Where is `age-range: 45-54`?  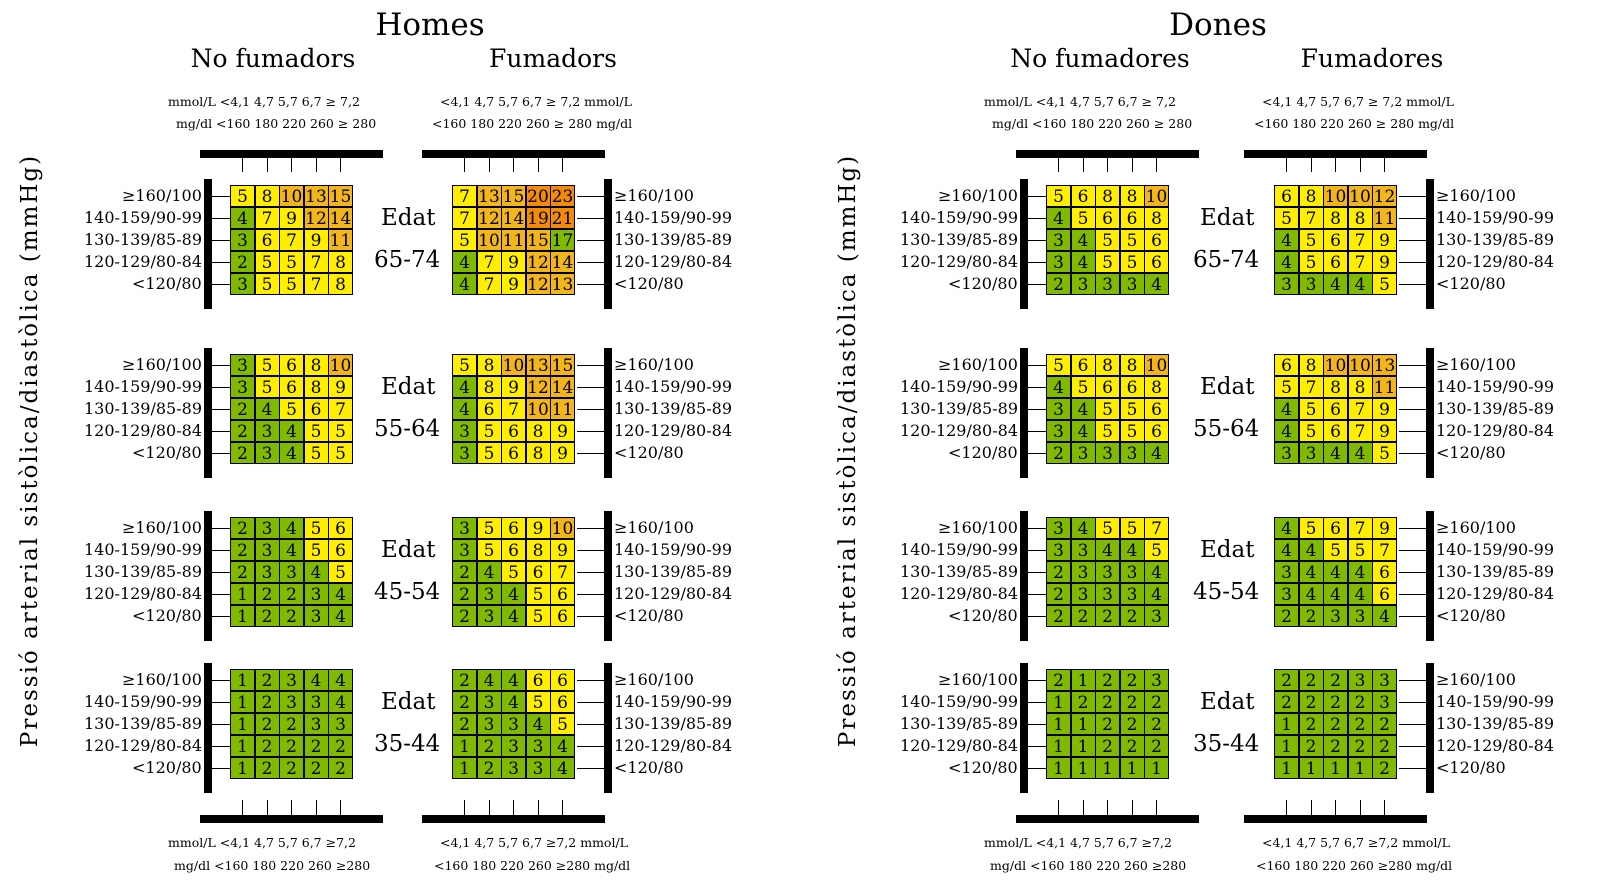
age-range: 45-54 is located at coordinates (407, 592).